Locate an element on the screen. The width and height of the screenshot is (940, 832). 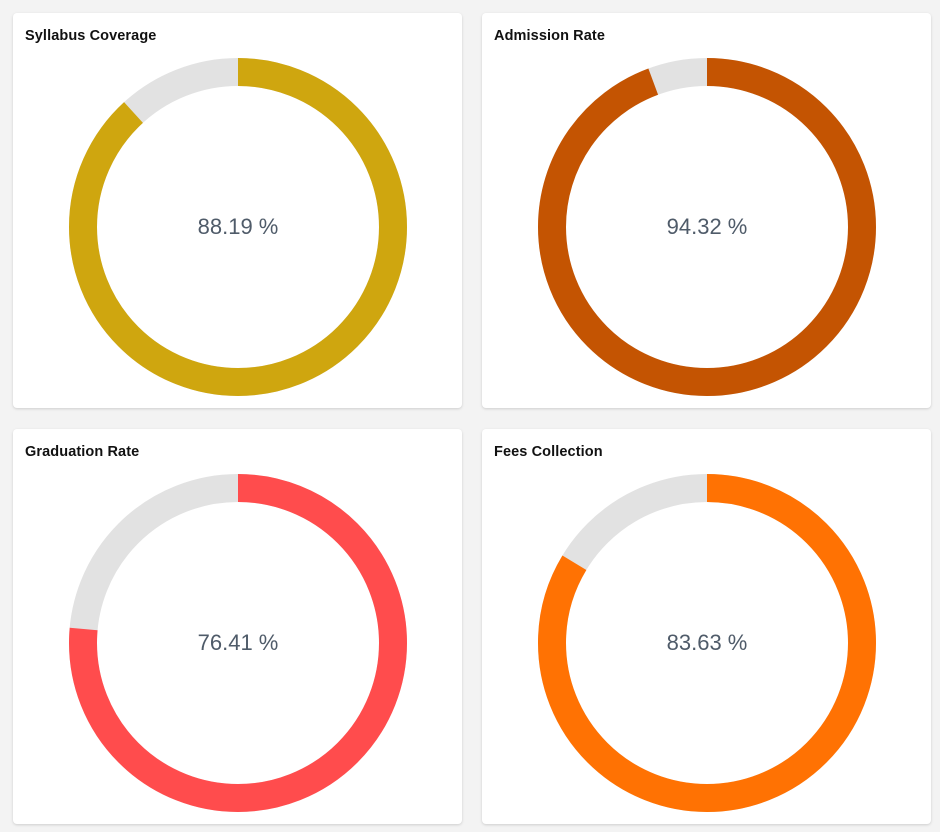
percentage-label: 76.41 % is located at coordinates (238, 642).